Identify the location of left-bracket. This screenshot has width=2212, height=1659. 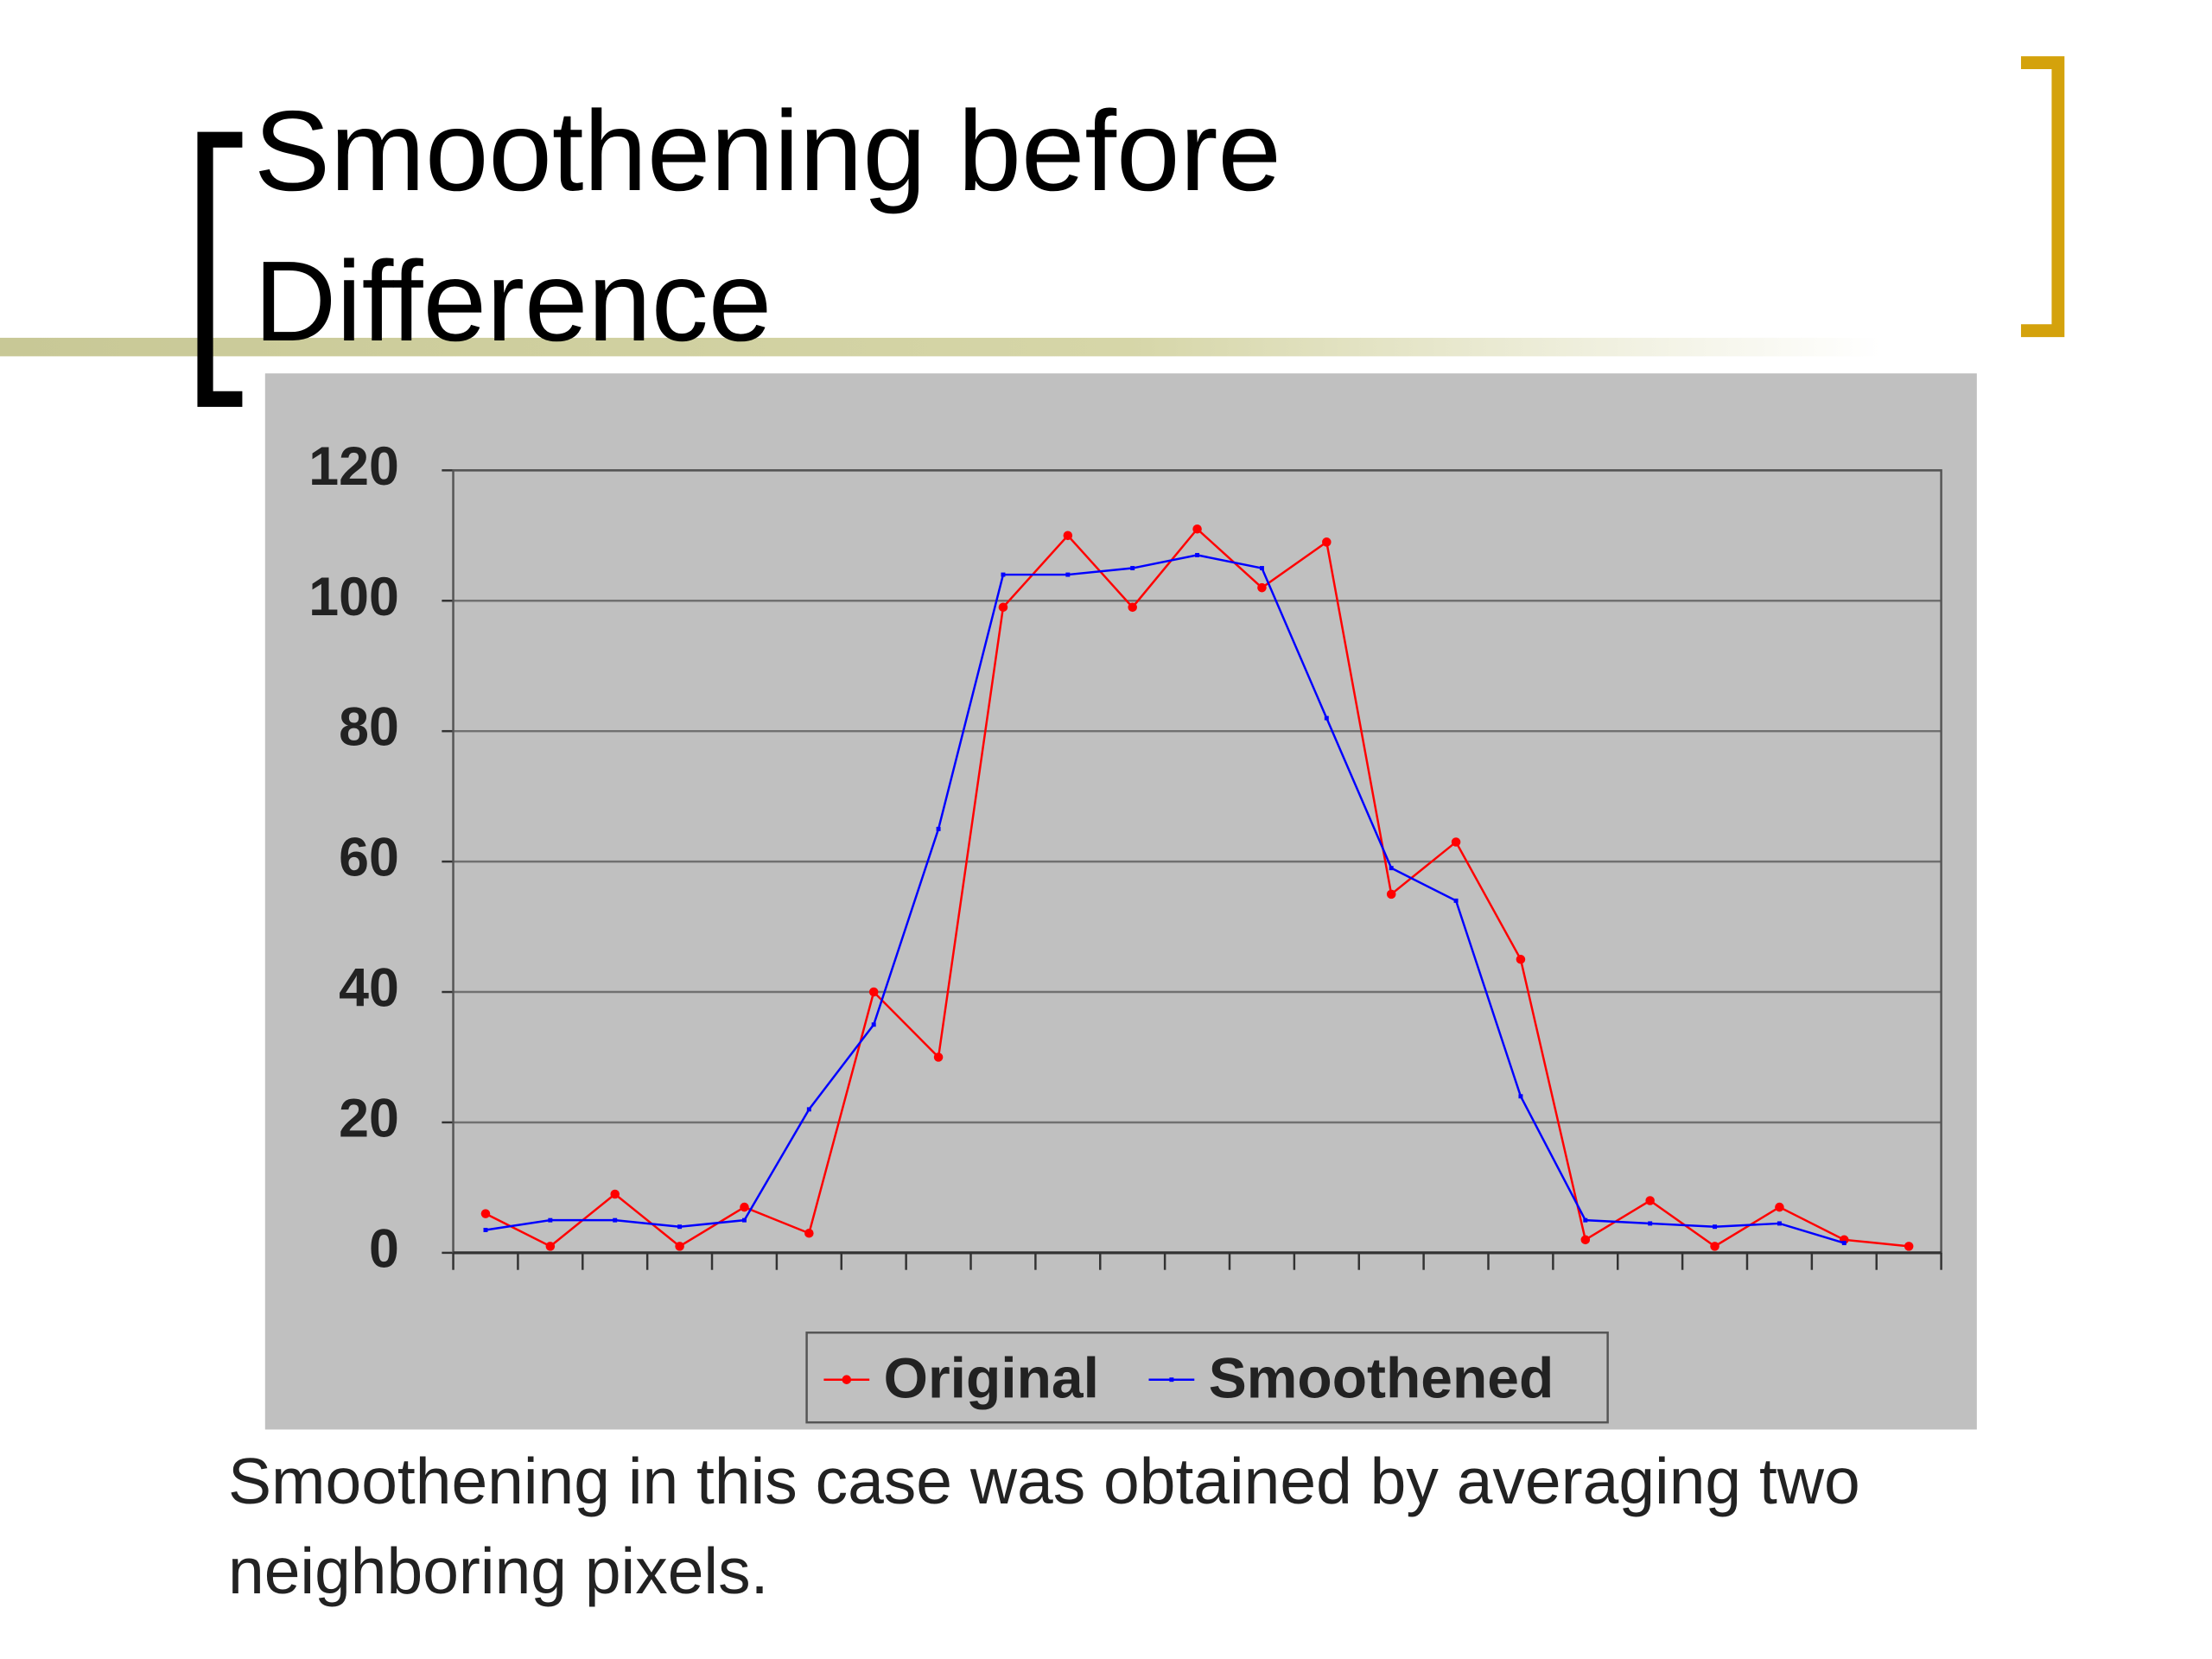
(220, 269).